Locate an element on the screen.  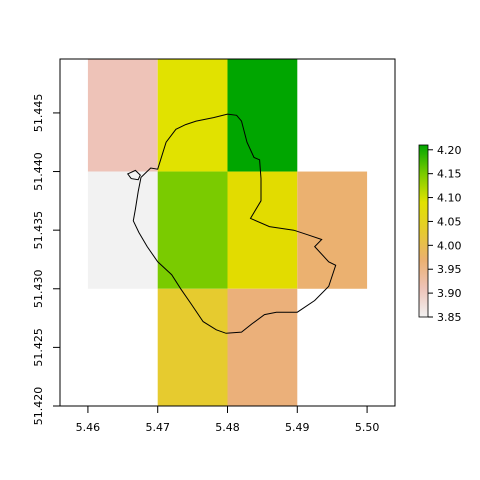
y-tick-label: 51.430 is located at coordinates (38, 289).